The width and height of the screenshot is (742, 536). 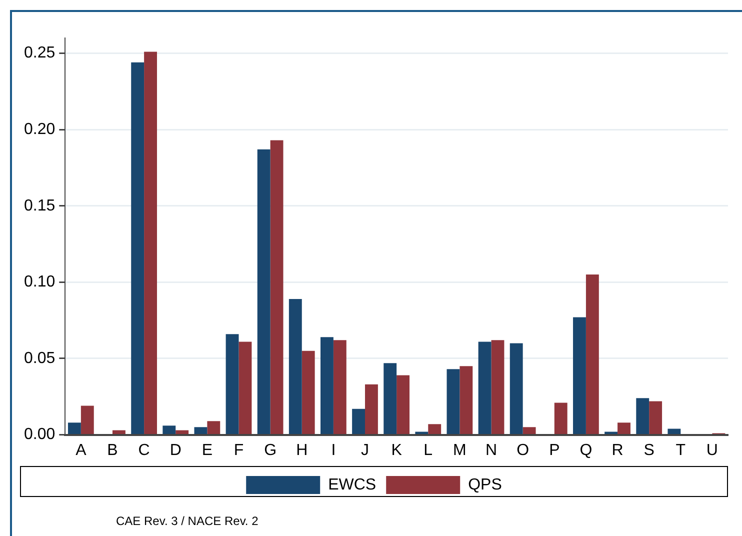 I want to click on x-tick-label: R, so click(x=618, y=450).